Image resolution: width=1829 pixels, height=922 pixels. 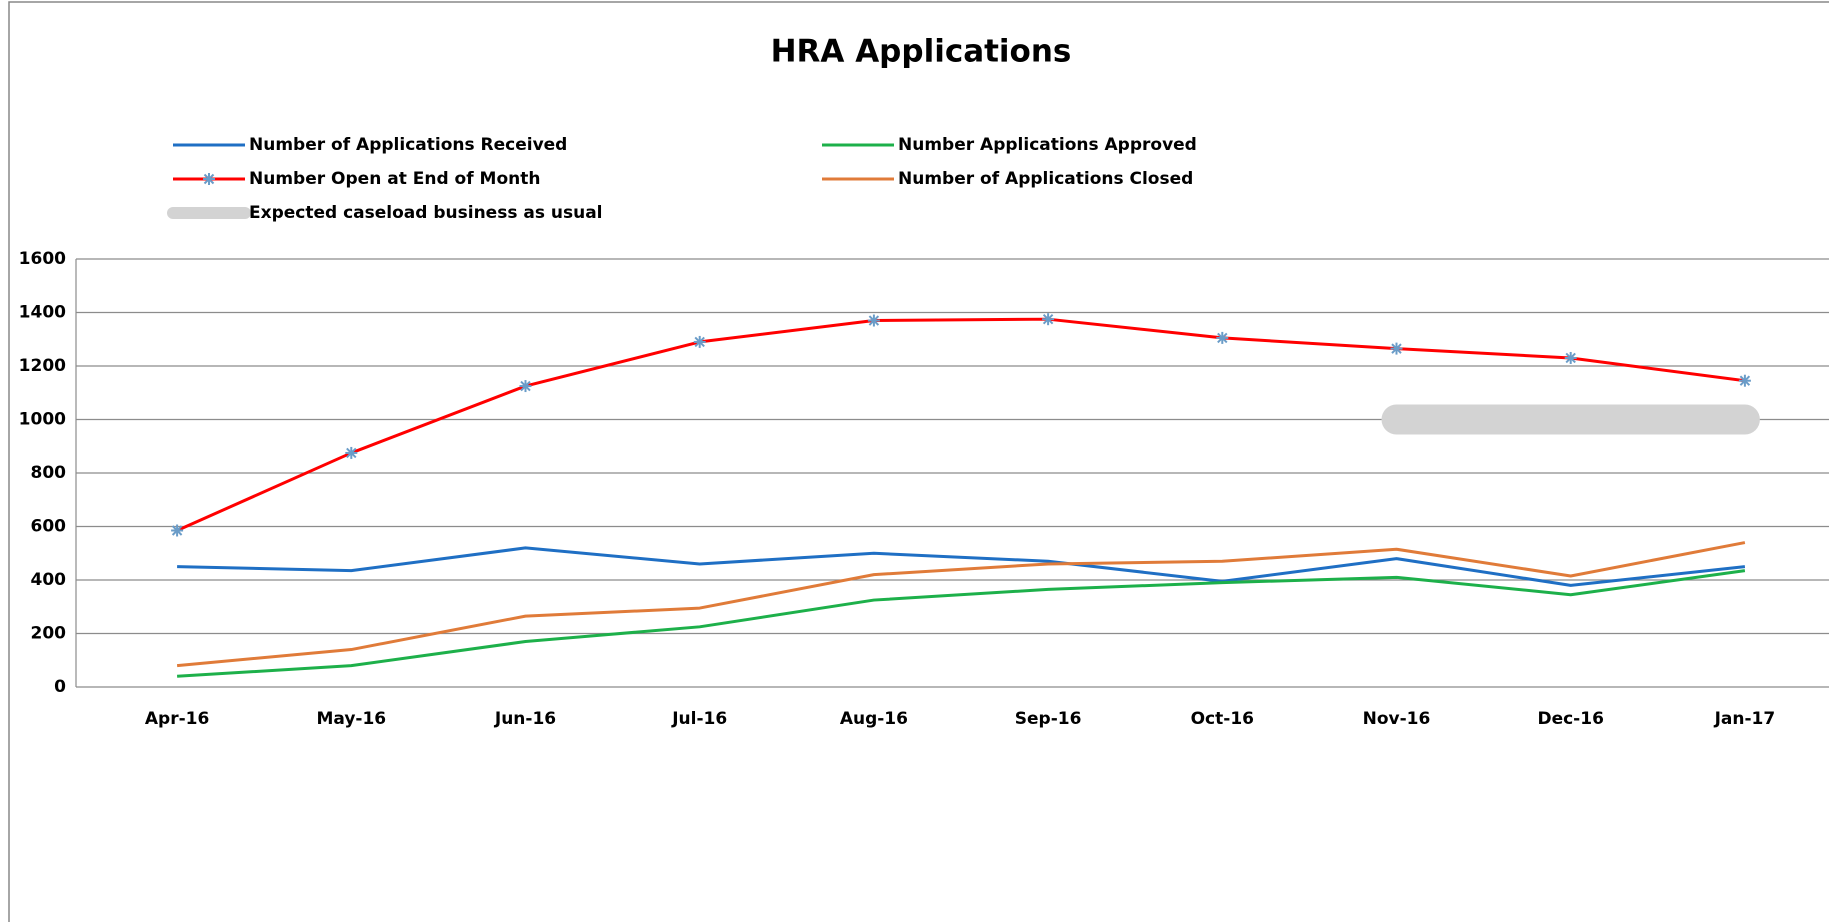 I want to click on chart-title: HRA Applications, so click(x=921, y=52).